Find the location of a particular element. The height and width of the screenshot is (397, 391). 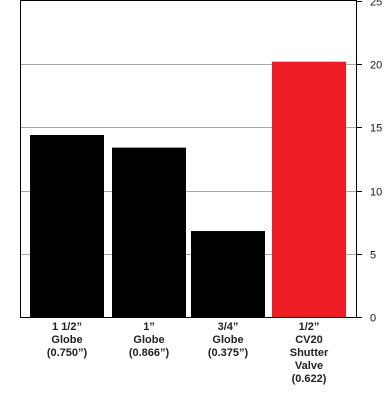

x-category-label: 1/2” CV20 Shutter Valve (0.622) is located at coordinates (309, 353).